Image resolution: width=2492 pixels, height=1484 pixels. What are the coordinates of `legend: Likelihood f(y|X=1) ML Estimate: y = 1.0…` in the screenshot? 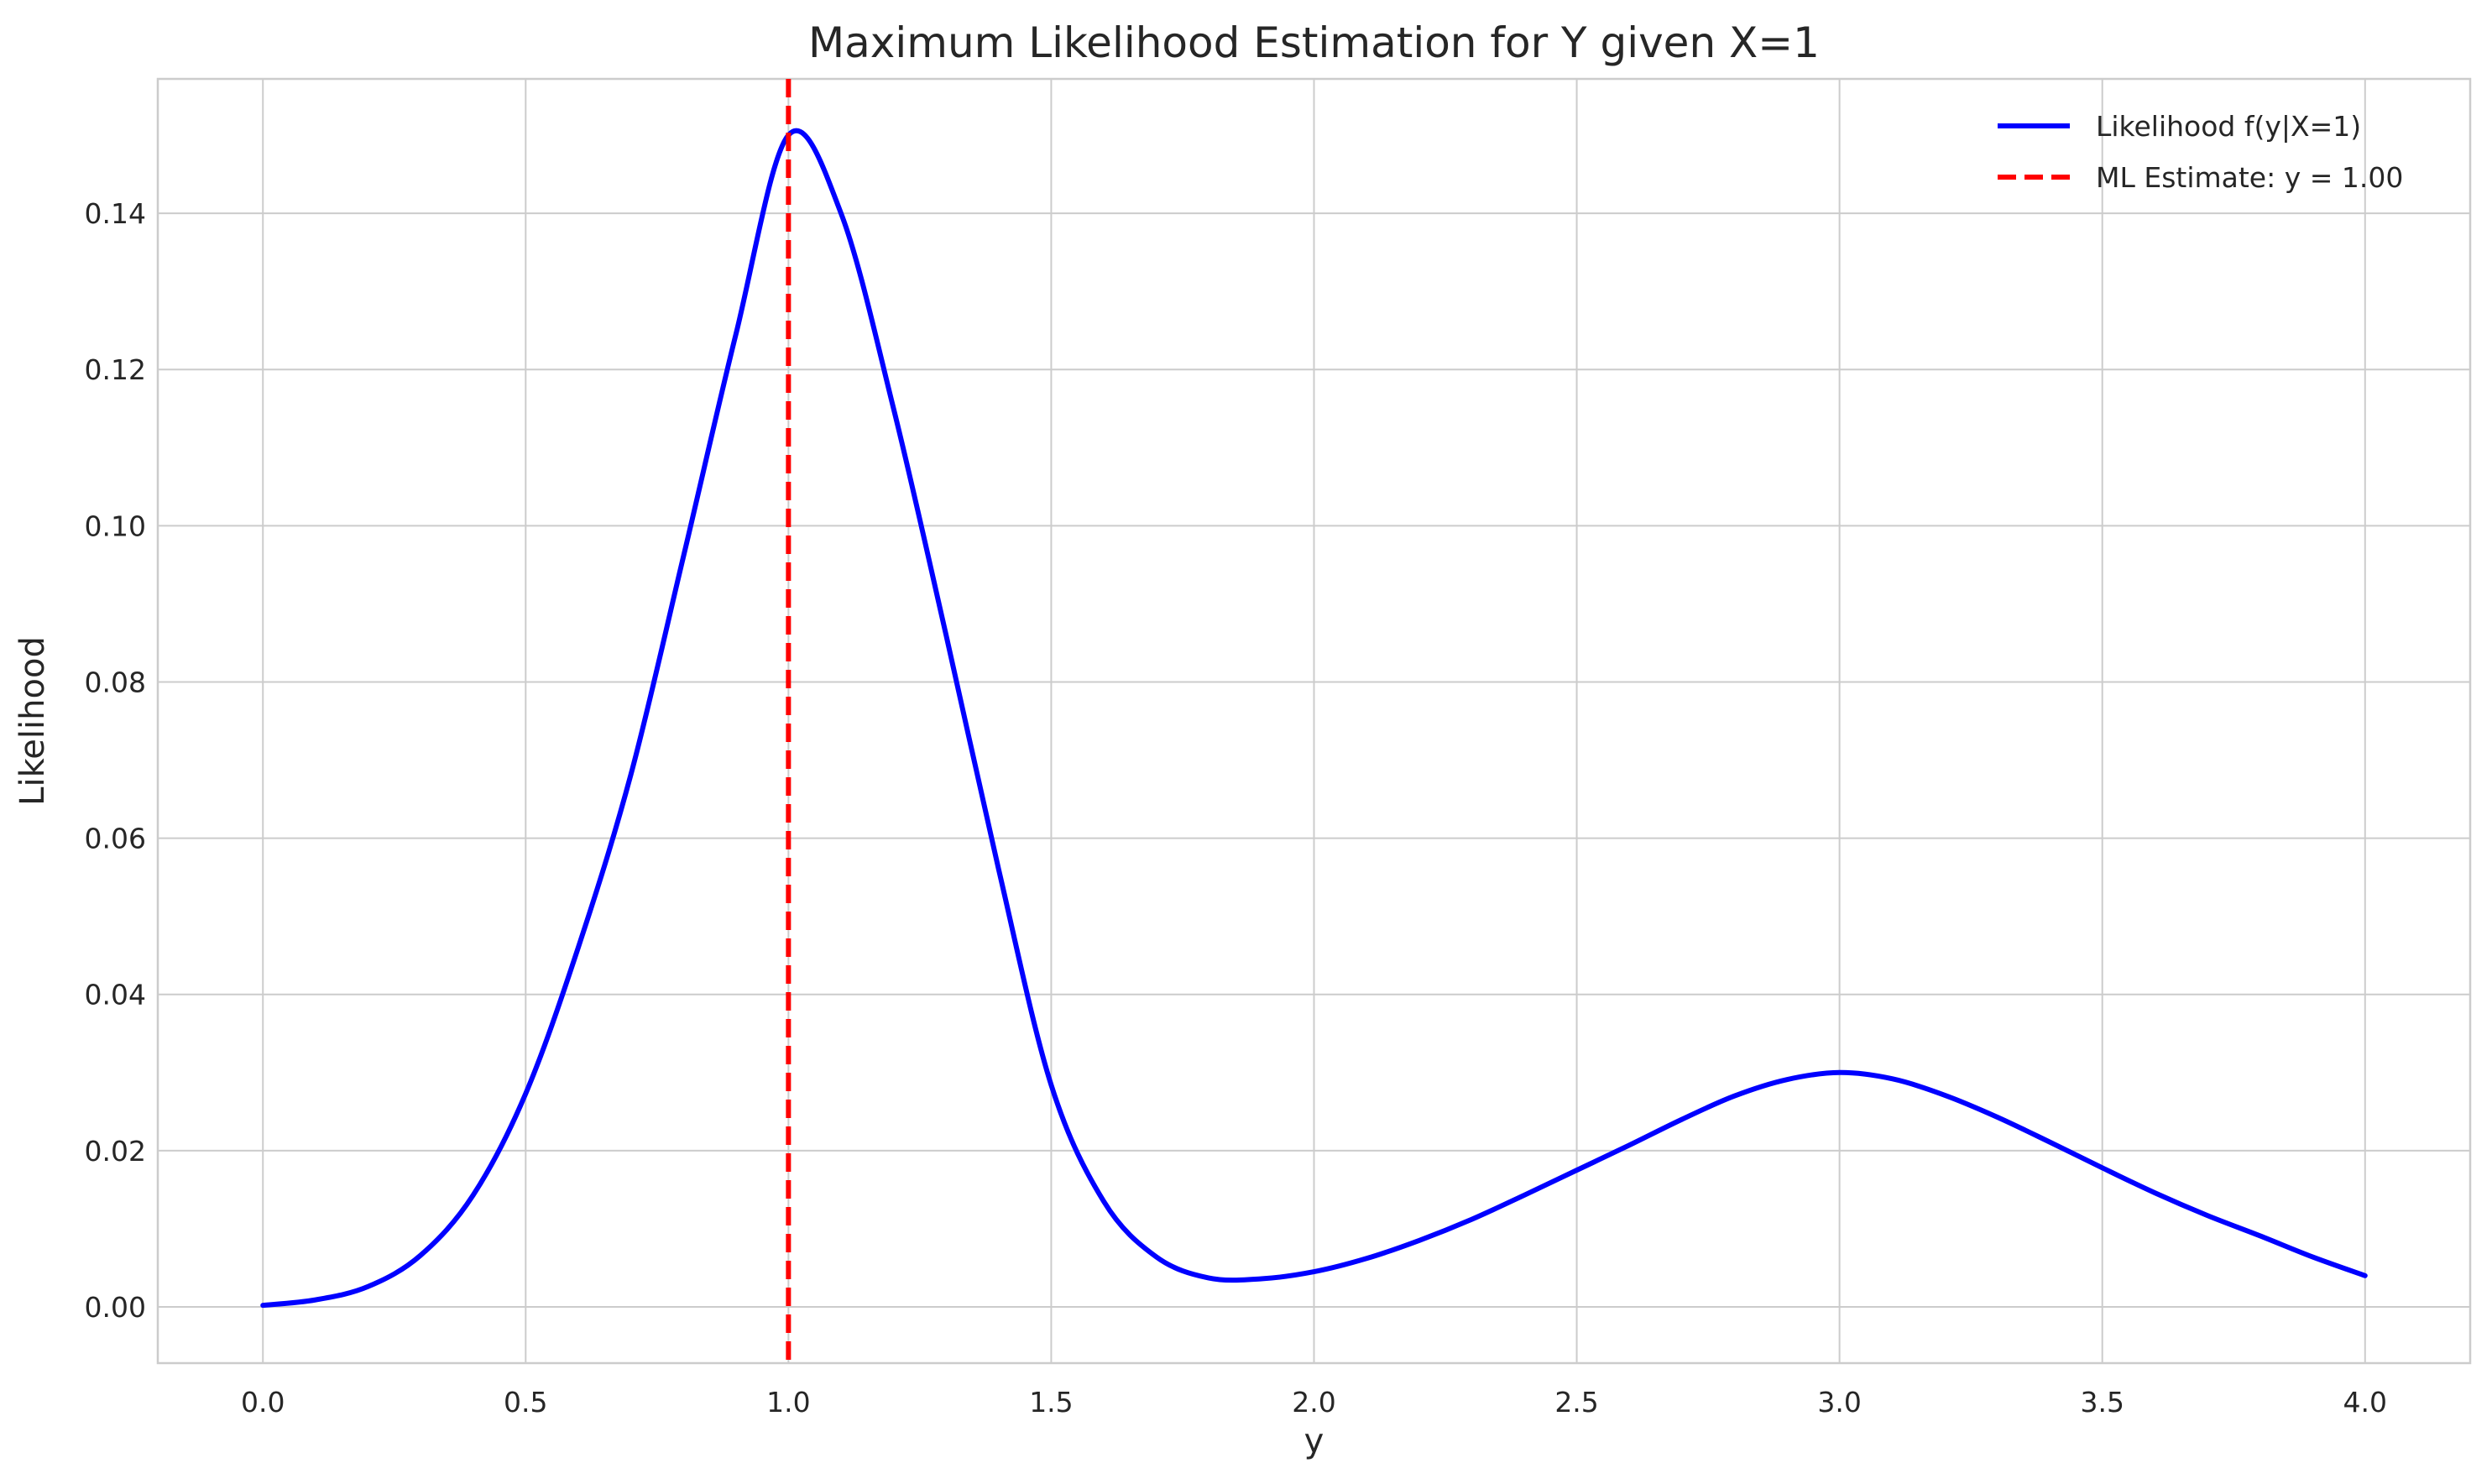 It's located at (2200, 152).